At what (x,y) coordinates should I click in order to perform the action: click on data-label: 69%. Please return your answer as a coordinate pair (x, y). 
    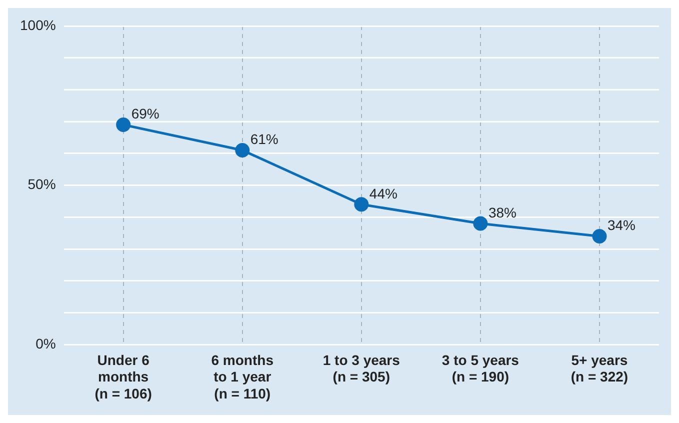
    Looking at the image, I should click on (145, 114).